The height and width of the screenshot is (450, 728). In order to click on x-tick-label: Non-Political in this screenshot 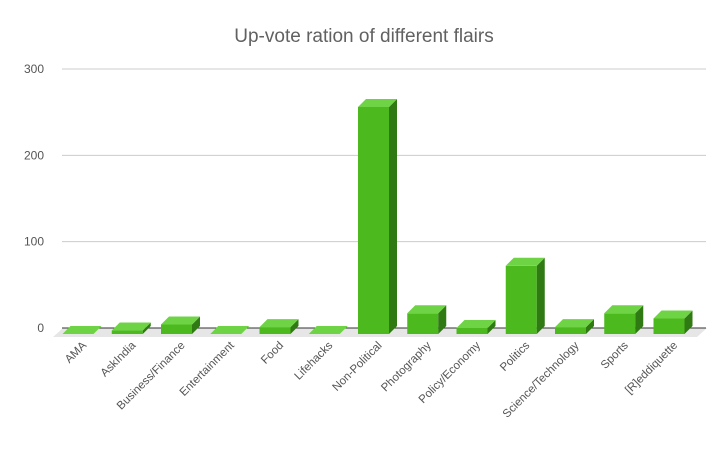, I will do `click(357, 367)`.